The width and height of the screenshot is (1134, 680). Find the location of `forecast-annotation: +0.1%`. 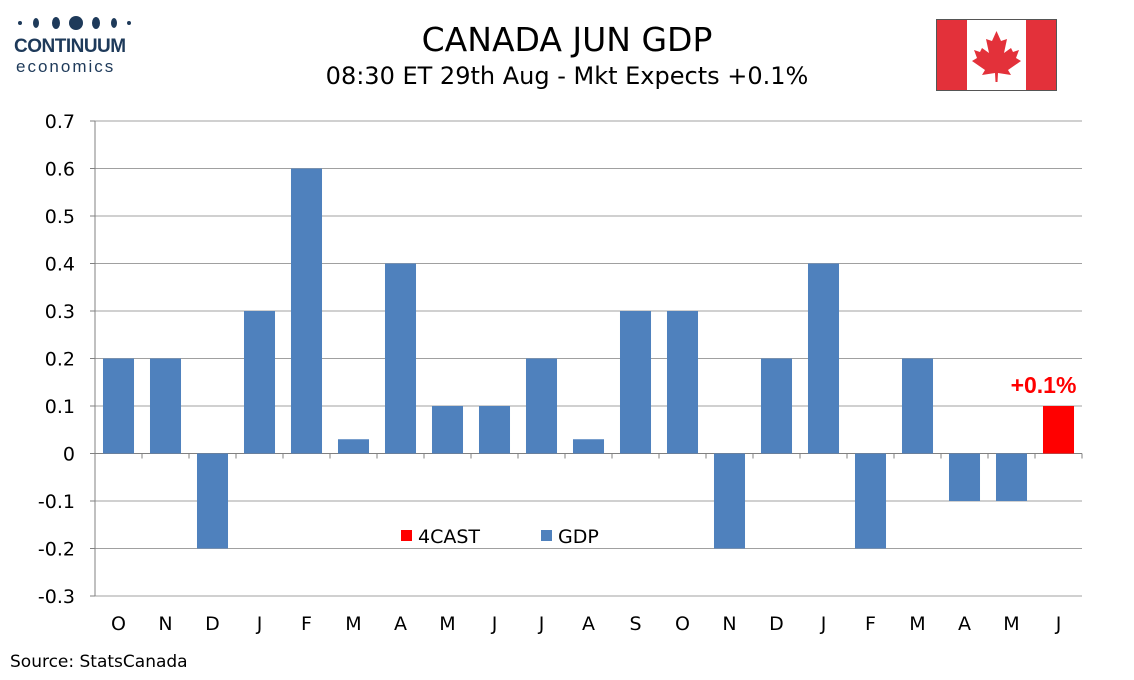

forecast-annotation: +0.1% is located at coordinates (1044, 385).